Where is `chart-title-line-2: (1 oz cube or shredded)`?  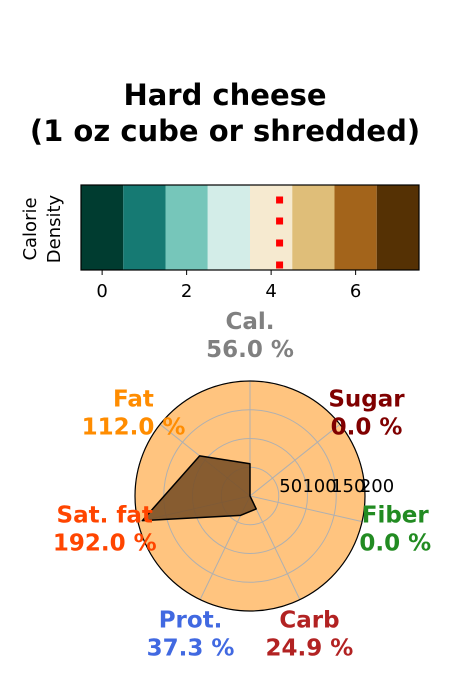 chart-title-line-2: (1 oz cube or shredded) is located at coordinates (225, 131).